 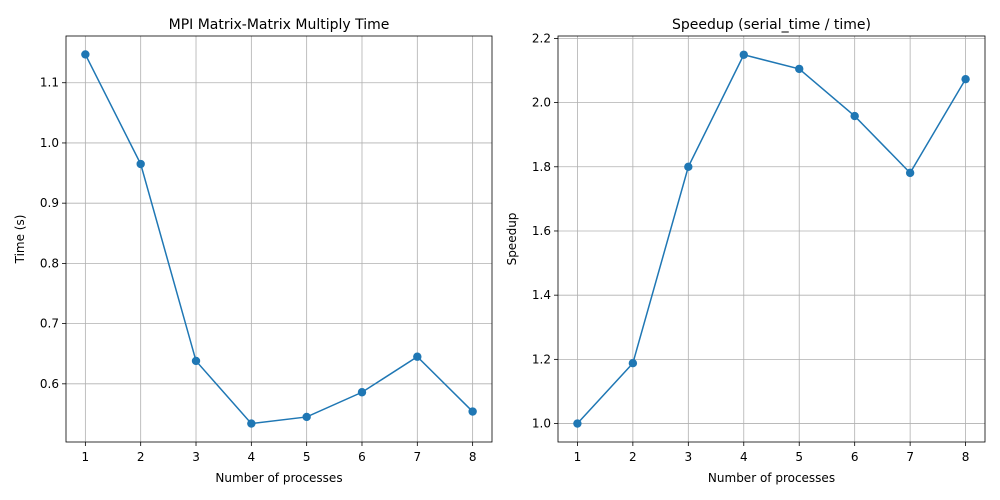 I want to click on y-tick-label: 2.2, so click(x=541, y=38).